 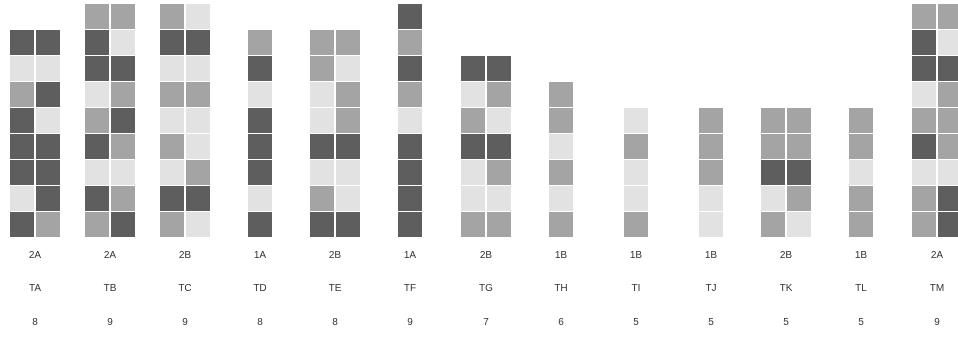 I want to click on column-name-label: TH, so click(x=561, y=288).